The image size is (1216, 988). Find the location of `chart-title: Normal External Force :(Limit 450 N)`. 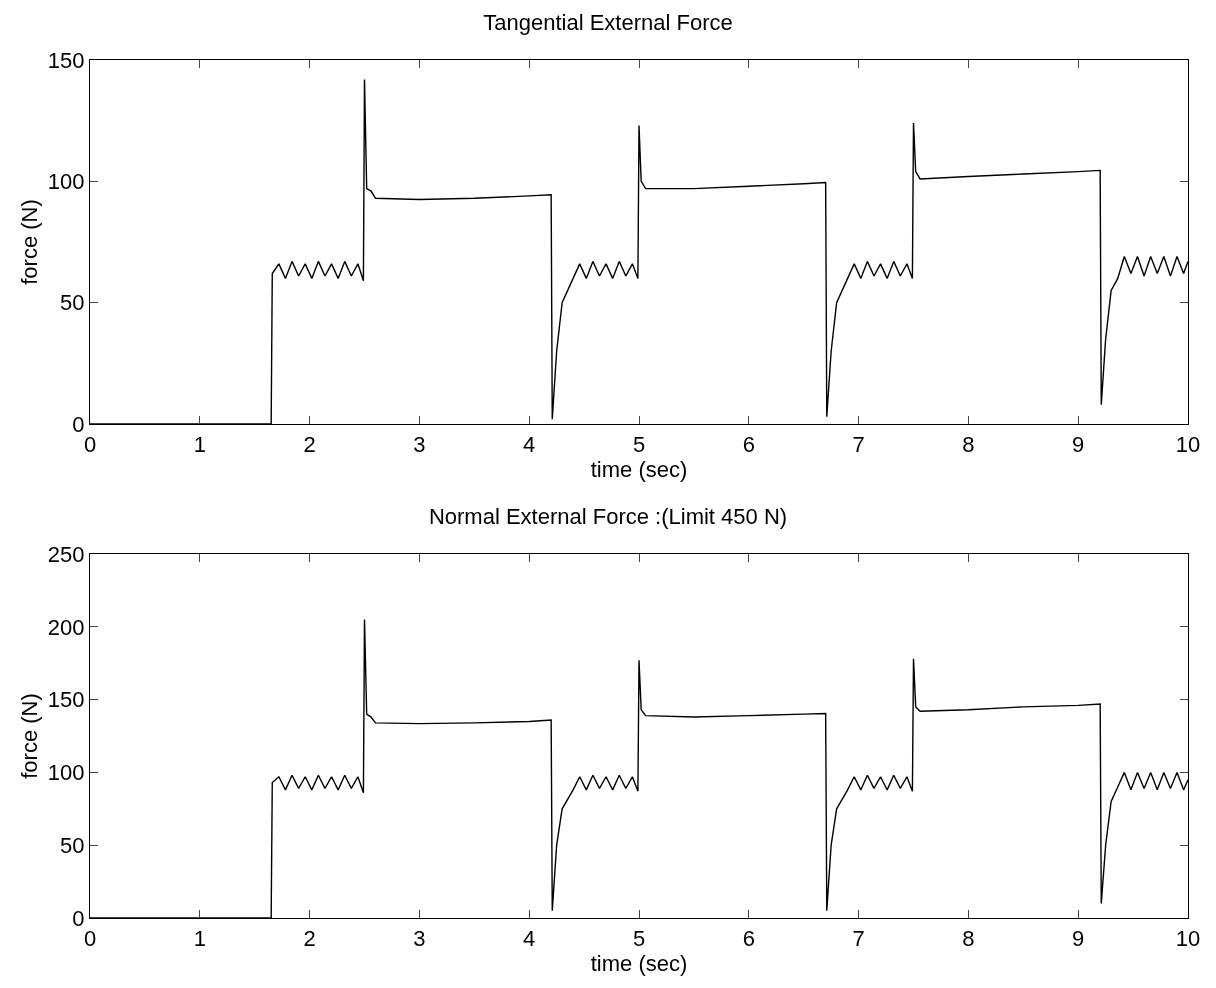

chart-title: Normal External Force :(Limit 450 N) is located at coordinates (608, 517).